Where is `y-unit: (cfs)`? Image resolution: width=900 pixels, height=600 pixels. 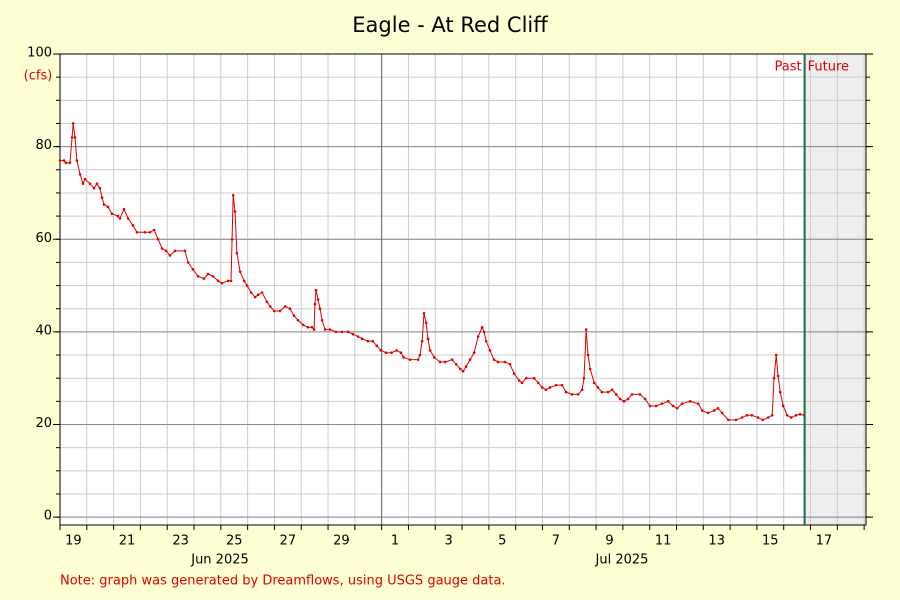 y-unit: (cfs) is located at coordinates (38, 76).